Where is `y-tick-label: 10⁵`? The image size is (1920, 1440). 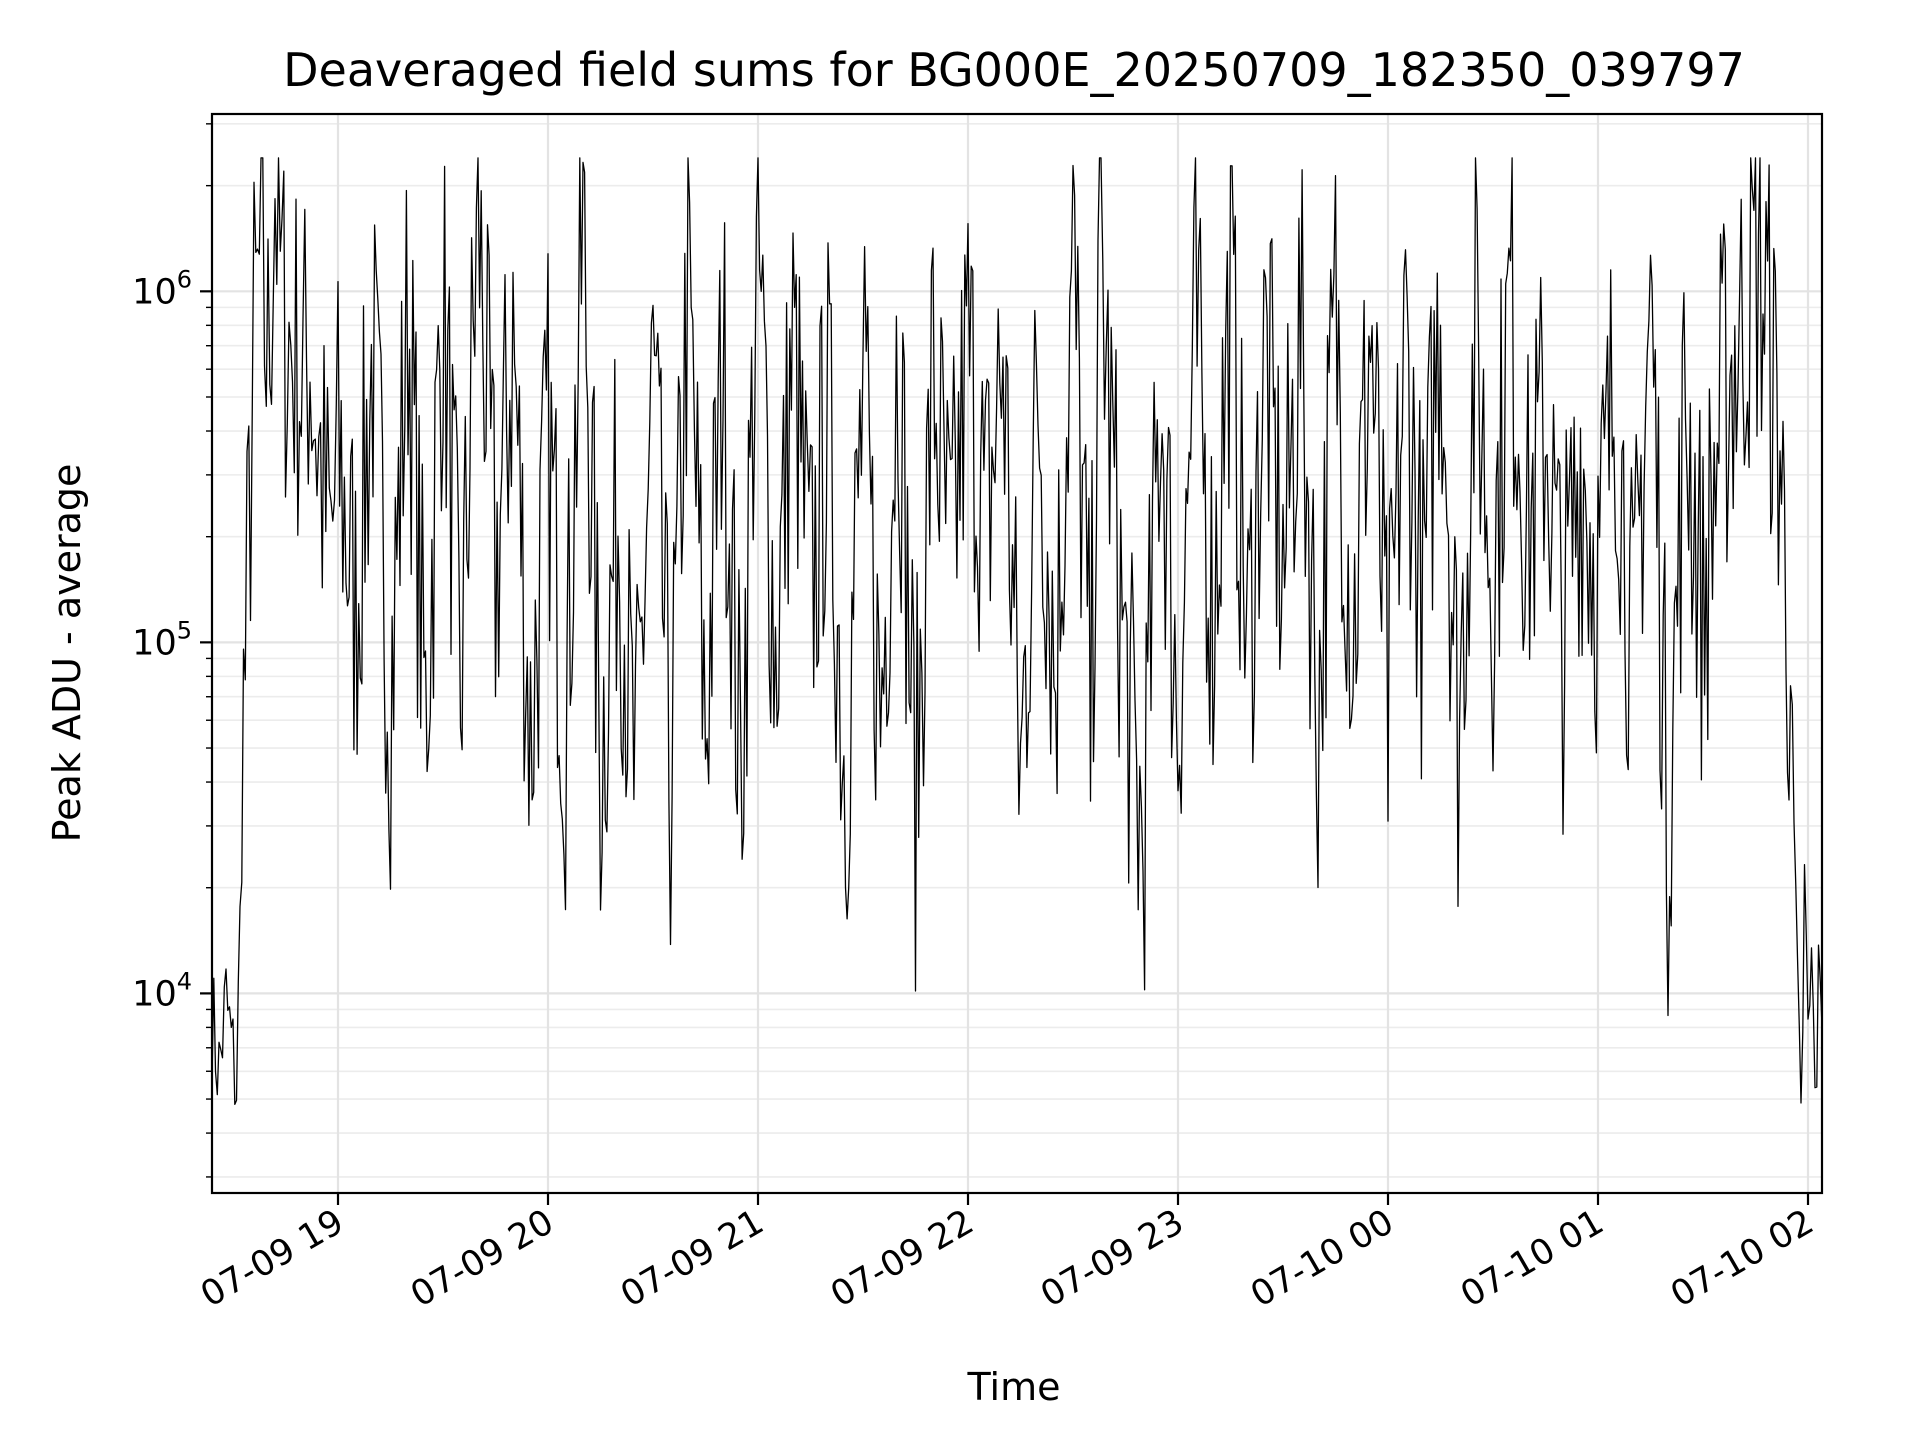
y-tick-label: 10⁵ is located at coordinates (162, 639).